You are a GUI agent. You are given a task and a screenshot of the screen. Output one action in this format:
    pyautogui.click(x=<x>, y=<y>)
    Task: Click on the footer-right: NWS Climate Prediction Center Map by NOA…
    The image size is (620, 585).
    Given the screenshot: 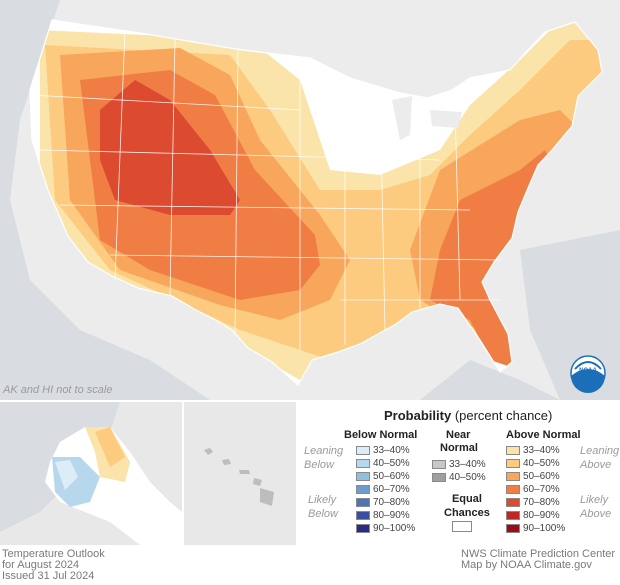 What is the action you would take?
    pyautogui.click(x=538, y=559)
    